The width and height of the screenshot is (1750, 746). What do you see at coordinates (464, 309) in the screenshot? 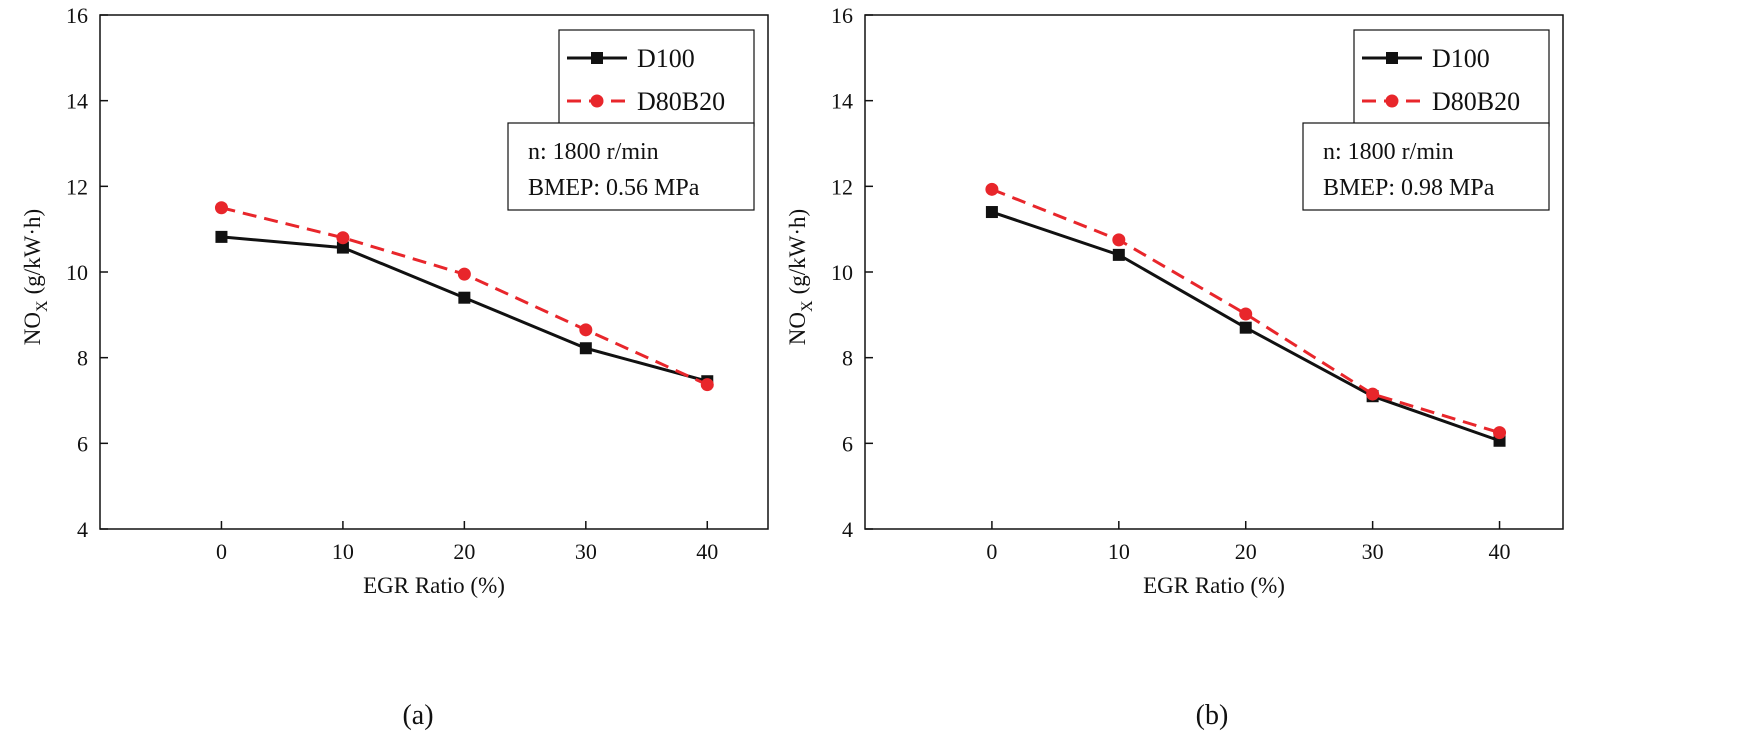
I see `series-line-d100` at bounding box center [464, 309].